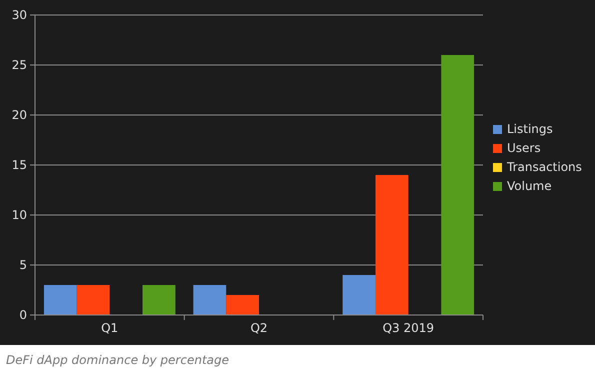 The height and width of the screenshot is (375, 595). I want to click on y-tick-label: 5, so click(23, 265).